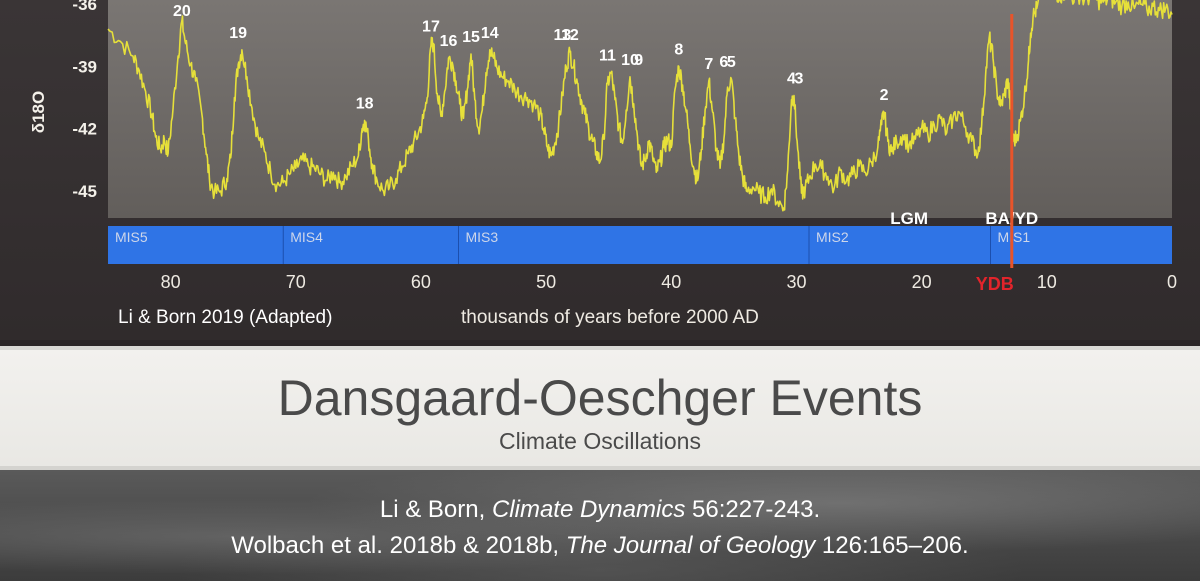 Image resolution: width=1200 pixels, height=581 pixels. What do you see at coordinates (600, 398) in the screenshot?
I see `slide-title: Dansgaard-Oeschger Events` at bounding box center [600, 398].